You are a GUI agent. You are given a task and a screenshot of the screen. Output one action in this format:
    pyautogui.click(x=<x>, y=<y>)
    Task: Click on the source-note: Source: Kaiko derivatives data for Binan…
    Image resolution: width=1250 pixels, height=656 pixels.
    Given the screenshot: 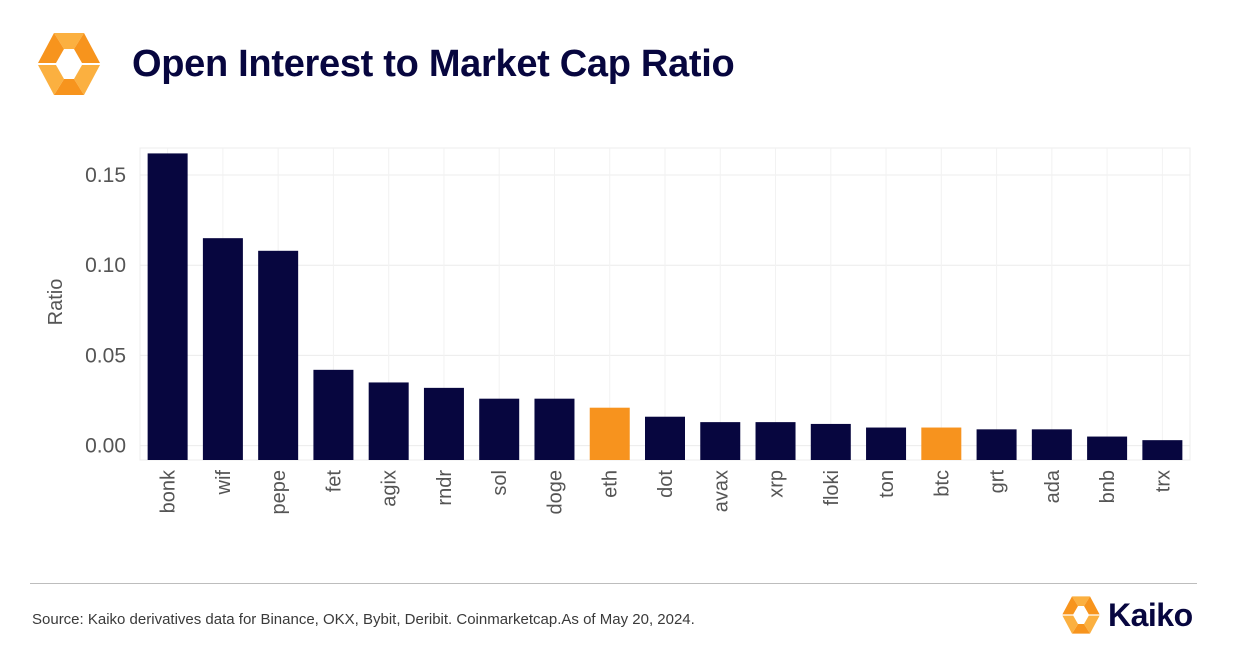 What is the action you would take?
    pyautogui.click(x=363, y=619)
    